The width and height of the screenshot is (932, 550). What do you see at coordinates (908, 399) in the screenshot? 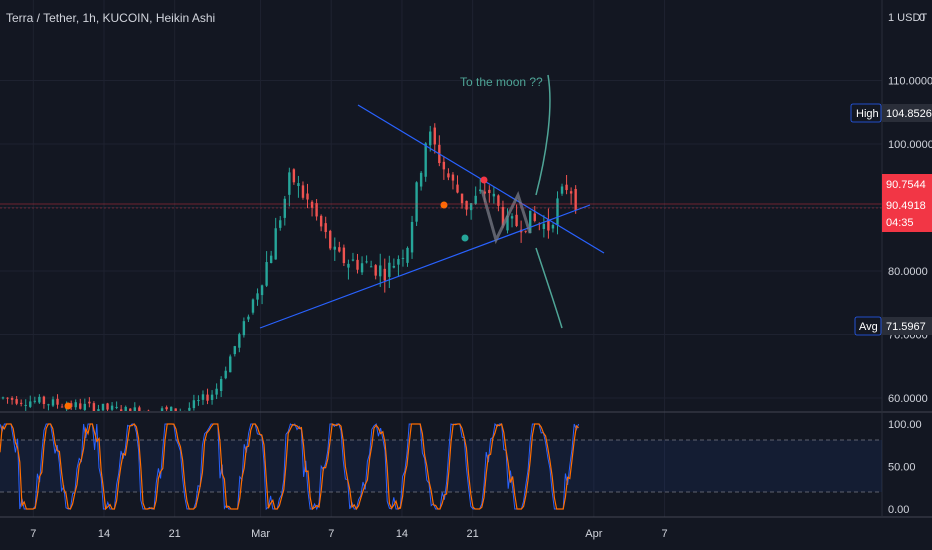
I see `price-tick-label: 60.0000` at bounding box center [908, 399].